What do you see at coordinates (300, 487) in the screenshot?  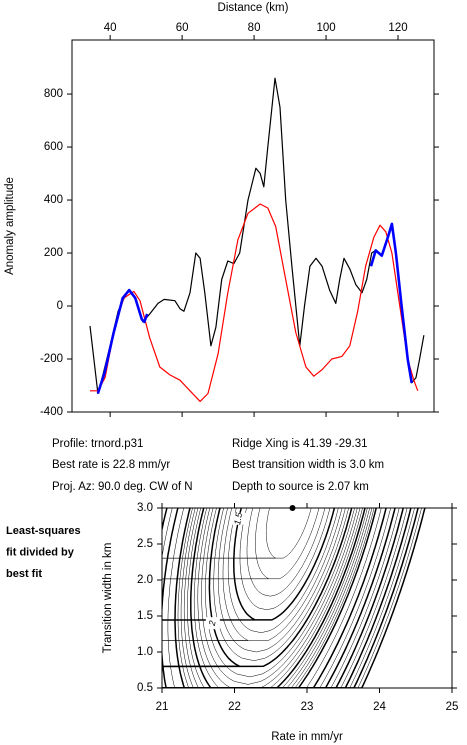 I see `annotation: Depth to source is 2.07 km` at bounding box center [300, 487].